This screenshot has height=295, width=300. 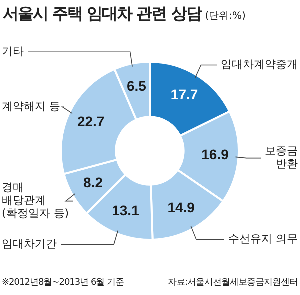 What do you see at coordinates (13, 51) in the screenshot?
I see `slice-label: 기타` at bounding box center [13, 51].